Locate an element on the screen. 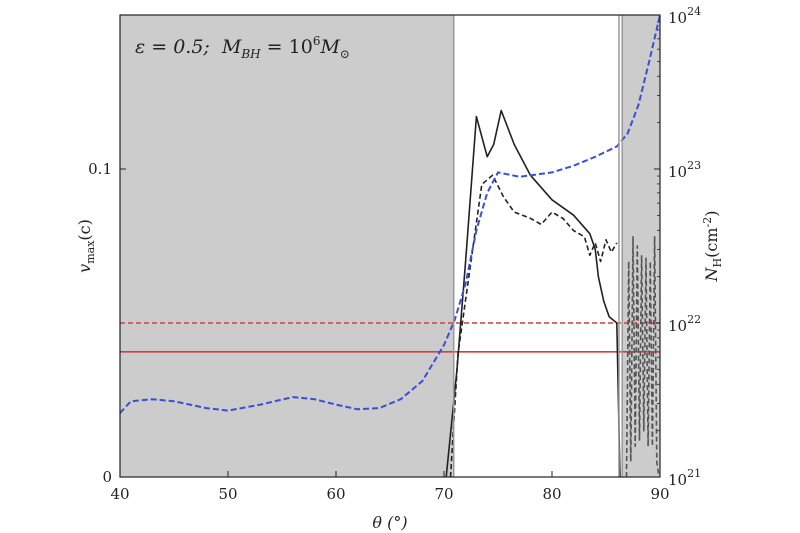 The width and height of the screenshot is (800, 533). y-left-axis-label: vmax(c) is located at coordinates (86, 246).